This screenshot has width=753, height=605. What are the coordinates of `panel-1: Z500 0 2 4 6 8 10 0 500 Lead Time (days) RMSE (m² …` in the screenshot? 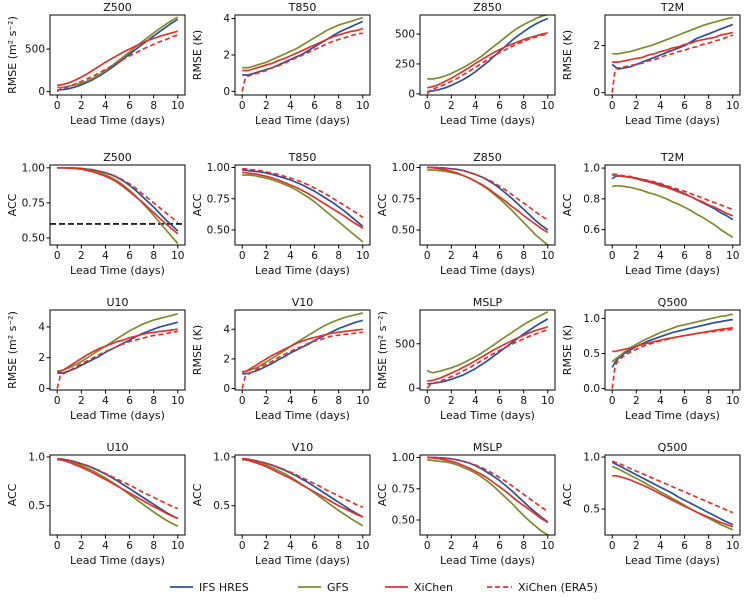 It's located at (96, 64).